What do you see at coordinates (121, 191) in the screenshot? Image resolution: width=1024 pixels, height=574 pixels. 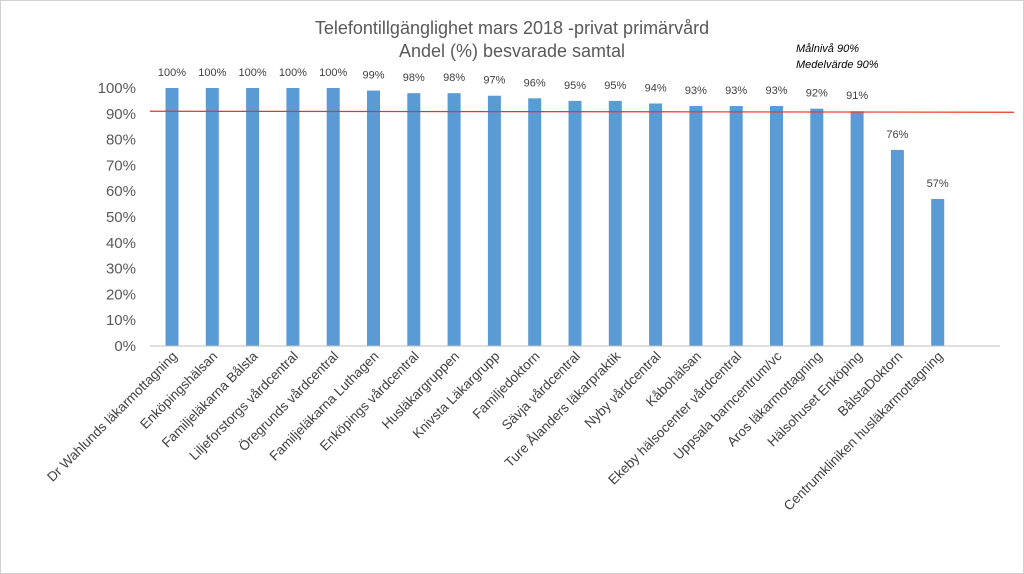 I see `y-tick-label: 60%` at bounding box center [121, 191].